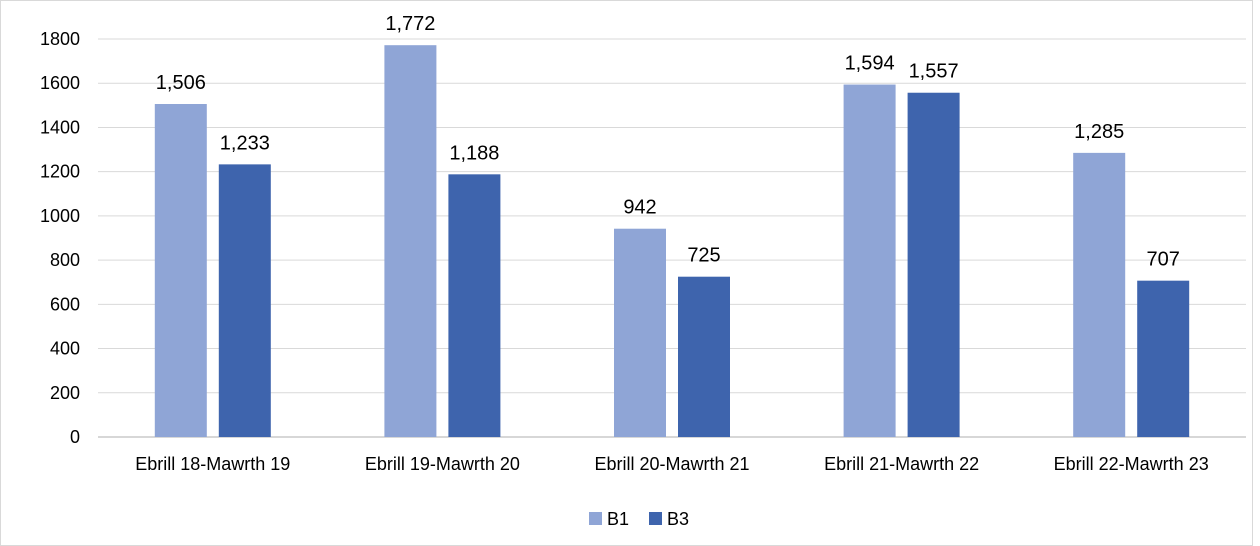  What do you see at coordinates (60, 127) in the screenshot?
I see `y-tick-label: 1400` at bounding box center [60, 127].